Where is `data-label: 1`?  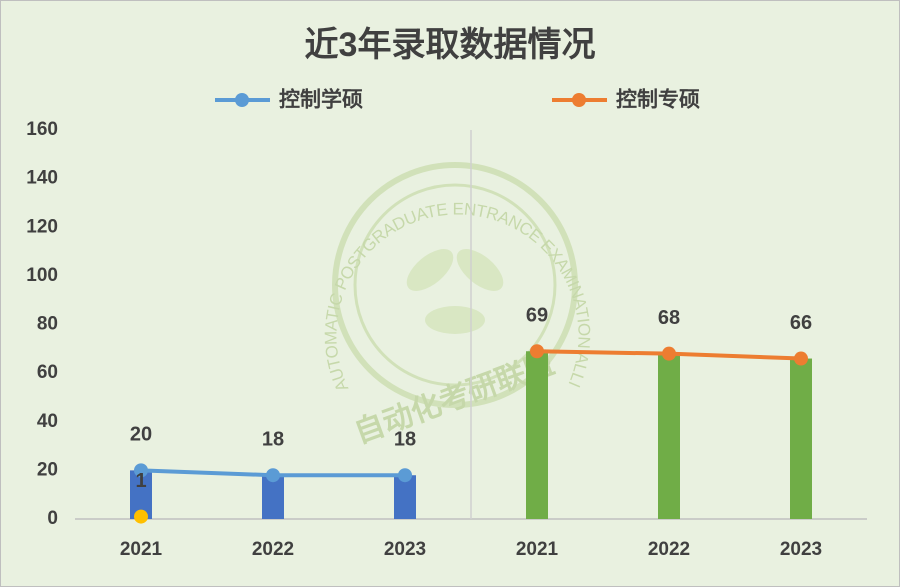 data-label: 1 is located at coordinates (140, 481).